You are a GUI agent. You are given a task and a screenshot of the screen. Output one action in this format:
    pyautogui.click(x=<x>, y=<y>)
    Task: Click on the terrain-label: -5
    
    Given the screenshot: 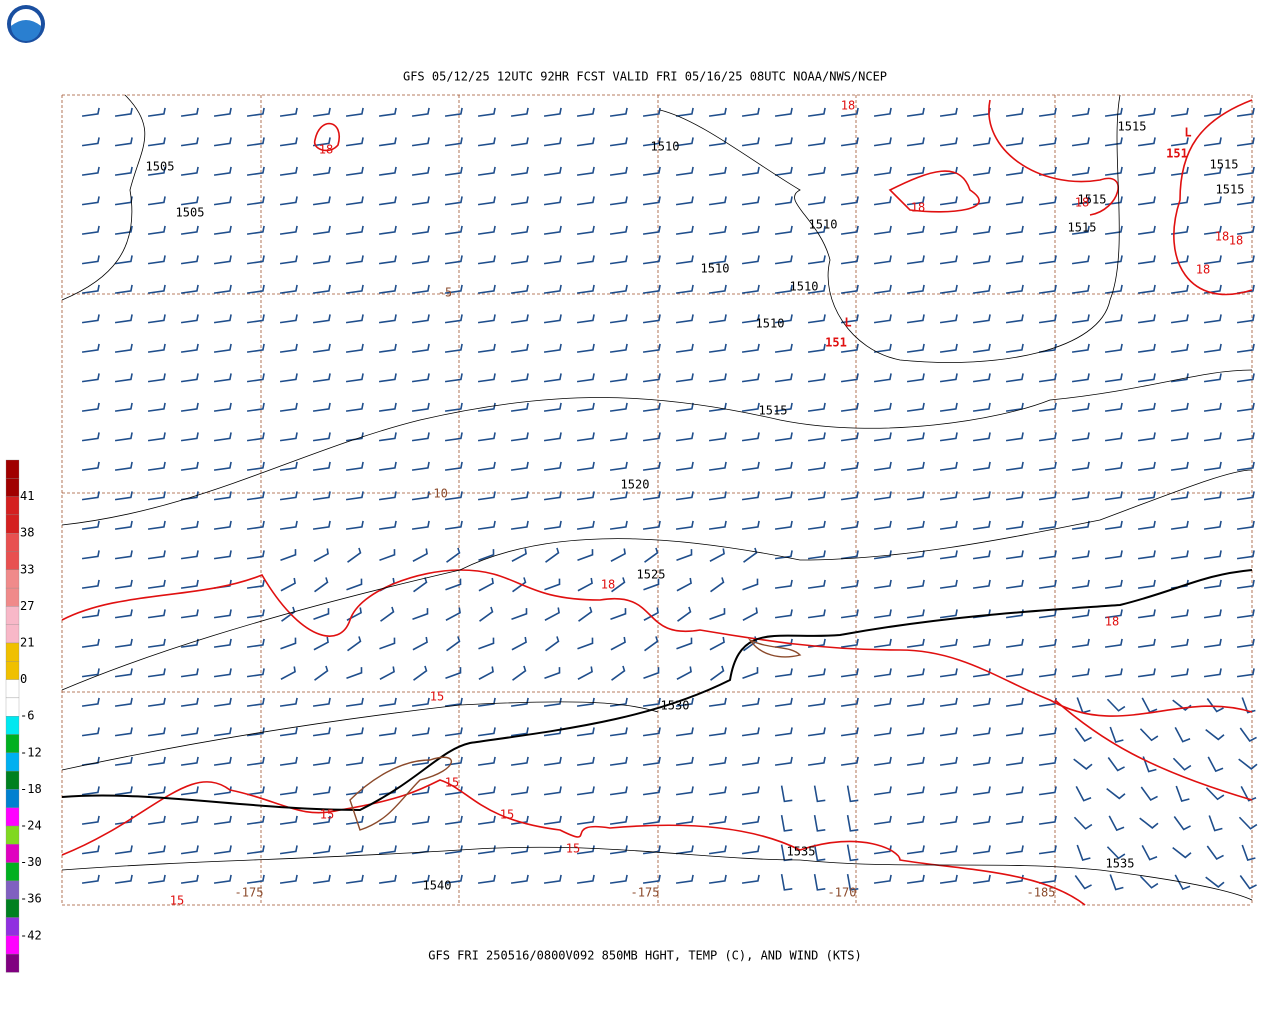 What is the action you would take?
    pyautogui.click(x=445, y=293)
    